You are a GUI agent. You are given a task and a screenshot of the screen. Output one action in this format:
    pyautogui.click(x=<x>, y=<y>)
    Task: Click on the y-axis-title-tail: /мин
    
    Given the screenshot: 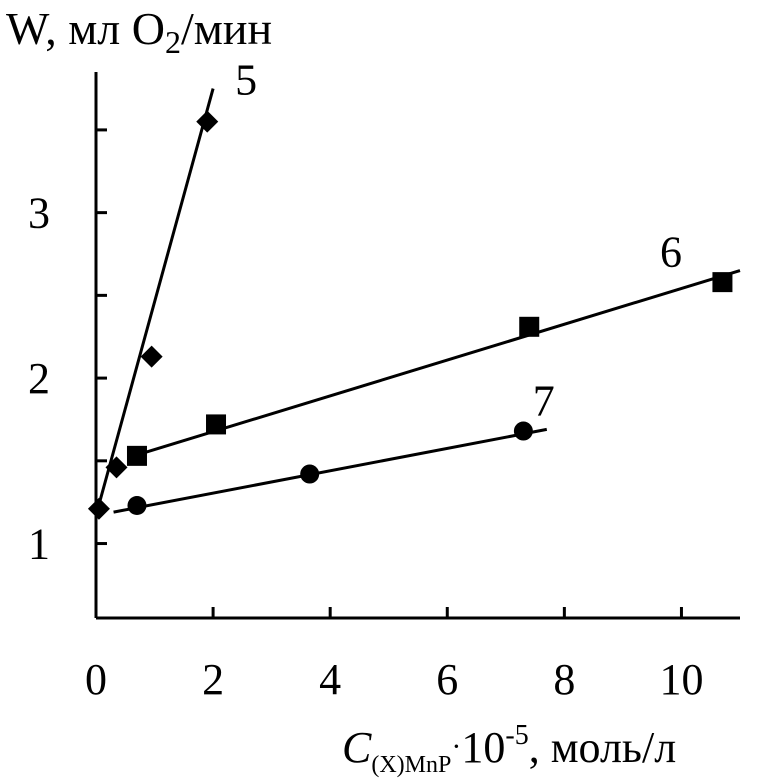 What is the action you would take?
    pyautogui.click(x=226, y=28)
    